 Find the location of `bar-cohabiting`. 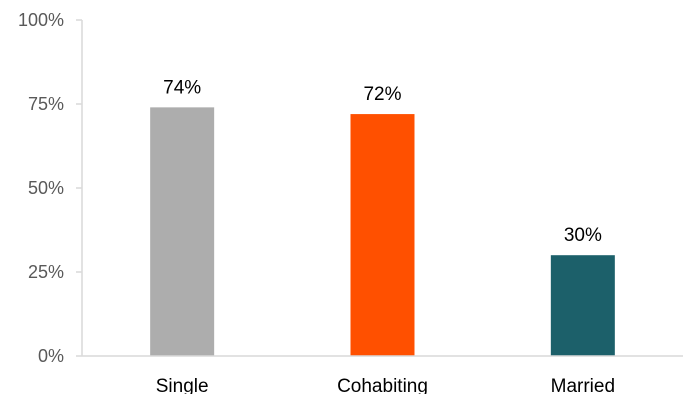

bar-cohabiting is located at coordinates (382, 235).